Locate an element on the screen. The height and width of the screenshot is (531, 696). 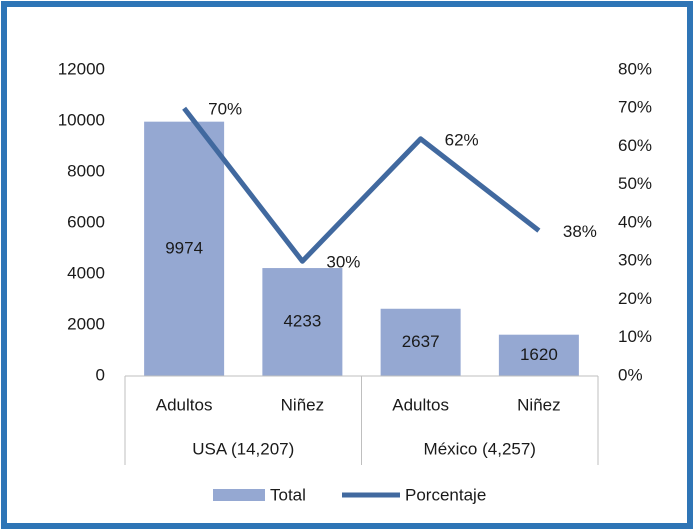
legend-label: Porcentaje is located at coordinates (445, 494).